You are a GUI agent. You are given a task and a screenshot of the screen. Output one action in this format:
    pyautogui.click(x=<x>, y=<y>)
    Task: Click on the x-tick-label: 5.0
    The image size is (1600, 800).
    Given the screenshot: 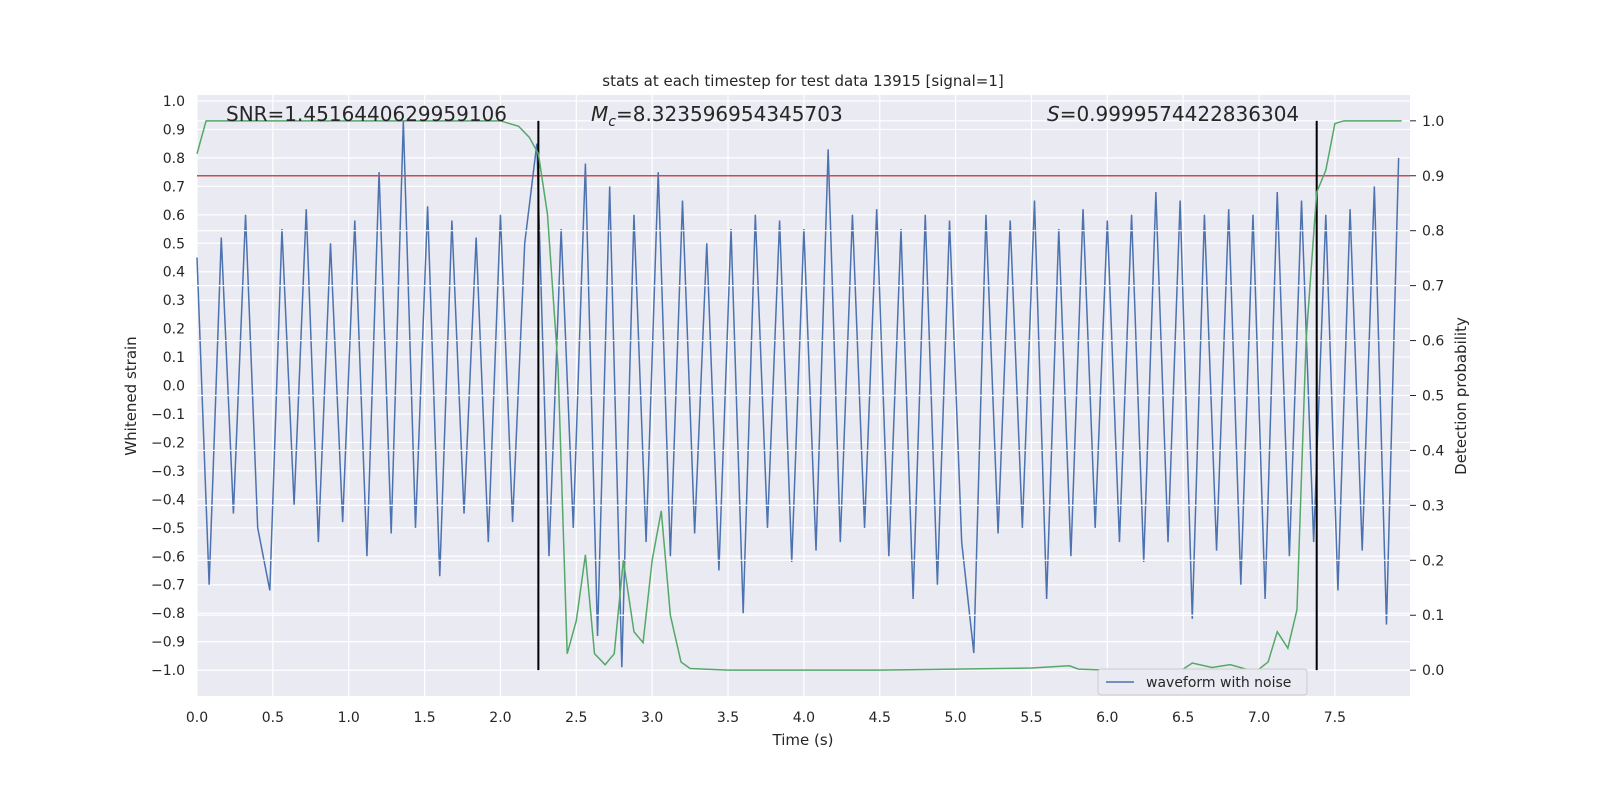 What is the action you would take?
    pyautogui.click(x=955, y=718)
    